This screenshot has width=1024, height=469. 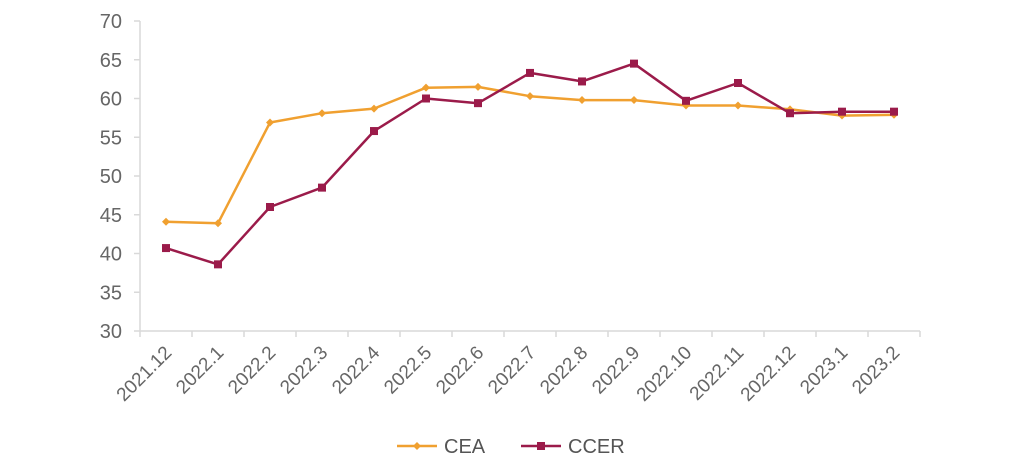 What do you see at coordinates (512, 370) in the screenshot?
I see `x-tick-label: 2022.7` at bounding box center [512, 370].